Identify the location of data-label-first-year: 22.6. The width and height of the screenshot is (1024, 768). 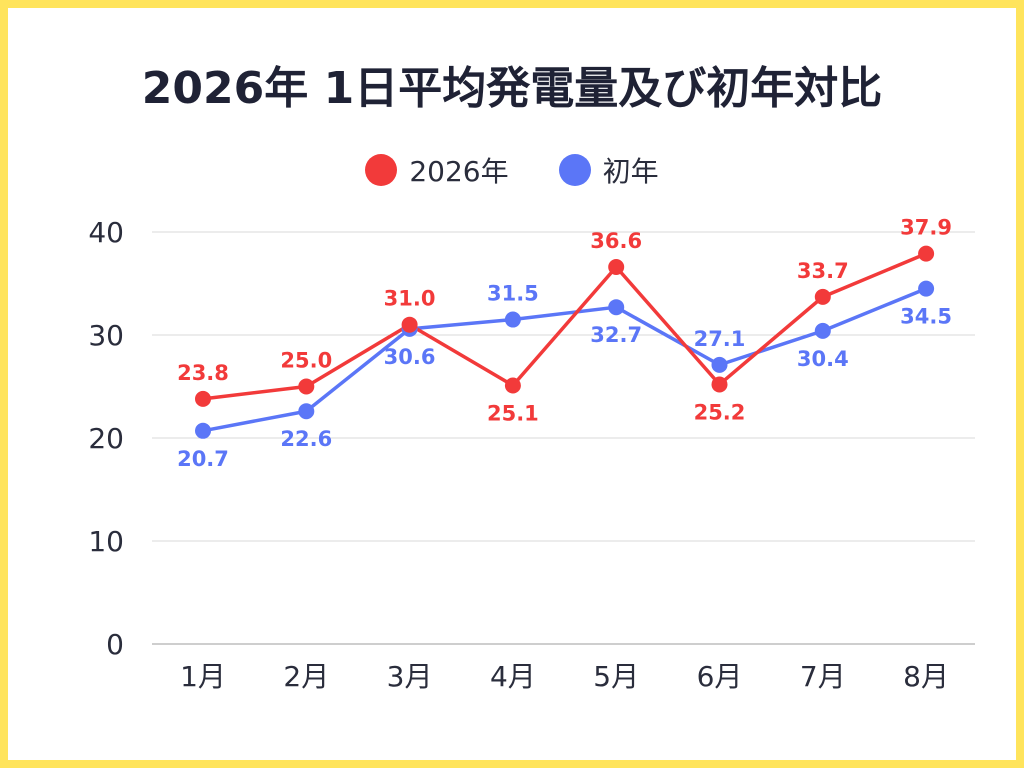
(306, 439).